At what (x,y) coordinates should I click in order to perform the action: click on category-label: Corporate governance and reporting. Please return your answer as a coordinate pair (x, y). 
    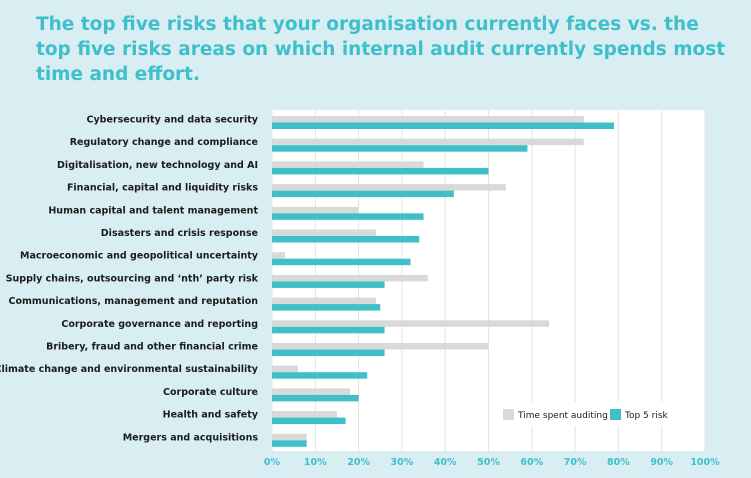
    Looking at the image, I should click on (159, 324).